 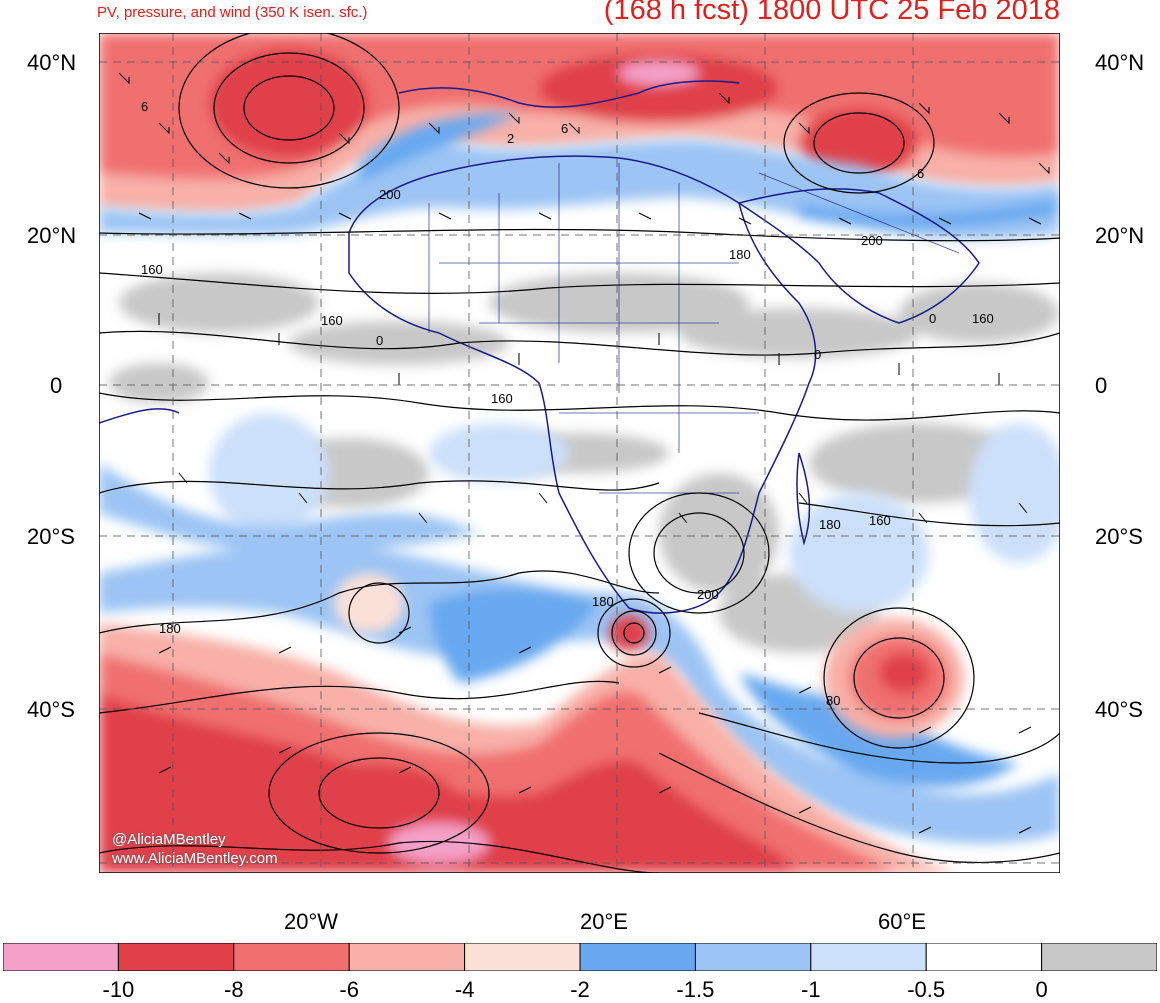 I want to click on colorbar-label: -10, so click(x=118, y=989).